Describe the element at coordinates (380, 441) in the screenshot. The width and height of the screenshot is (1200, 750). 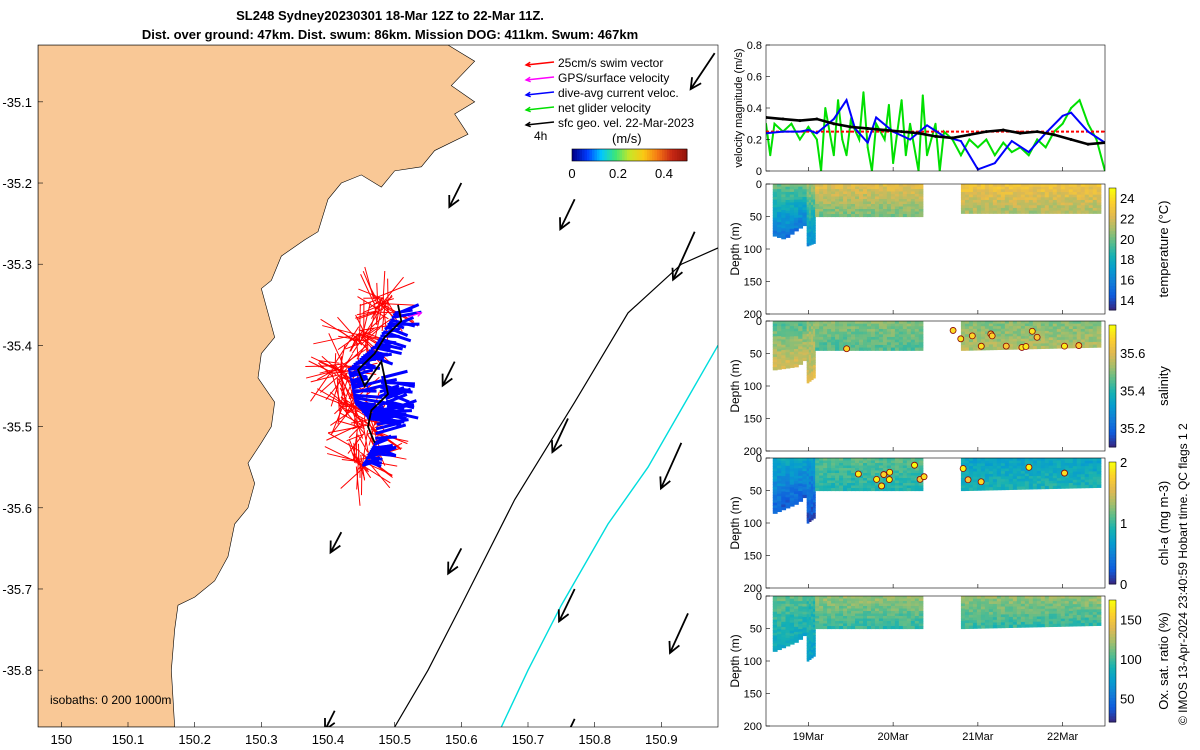
I see `dive-avg-vector` at that location.